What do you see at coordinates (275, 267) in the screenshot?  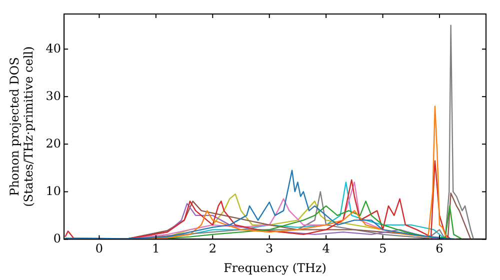 I see `x-axis-title: Frequency (THz)` at bounding box center [275, 267].